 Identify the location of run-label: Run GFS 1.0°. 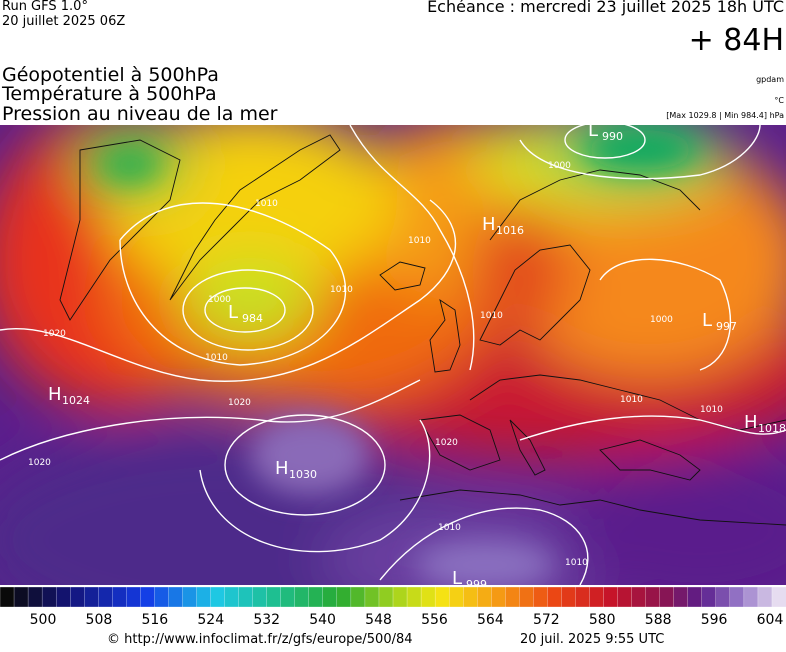
(45, 7).